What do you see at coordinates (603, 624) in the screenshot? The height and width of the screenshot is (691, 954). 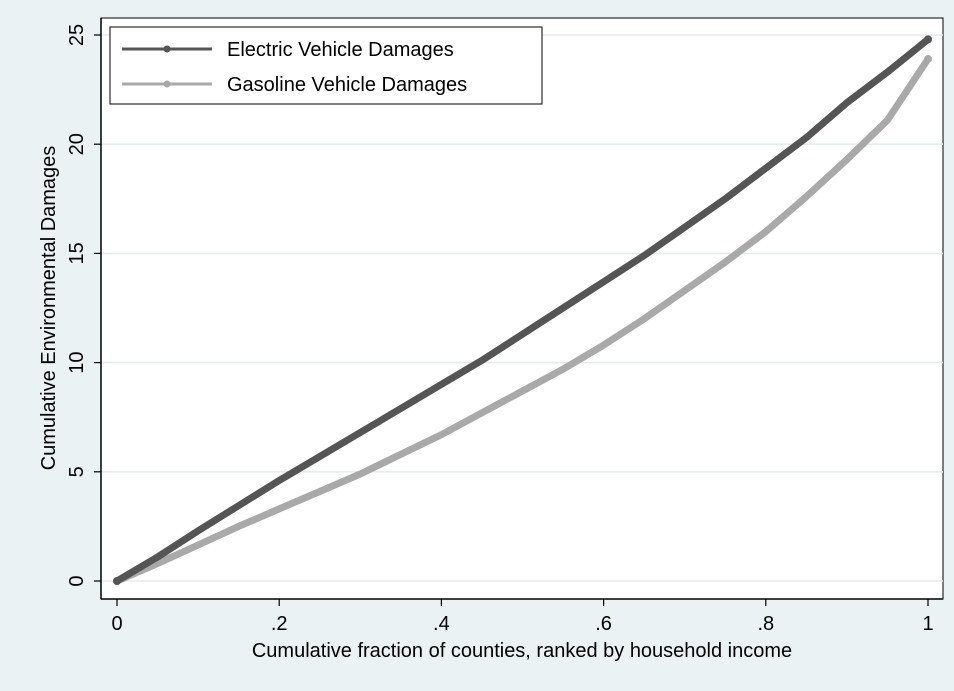 I see `x-tick-label-3: .6` at bounding box center [603, 624].